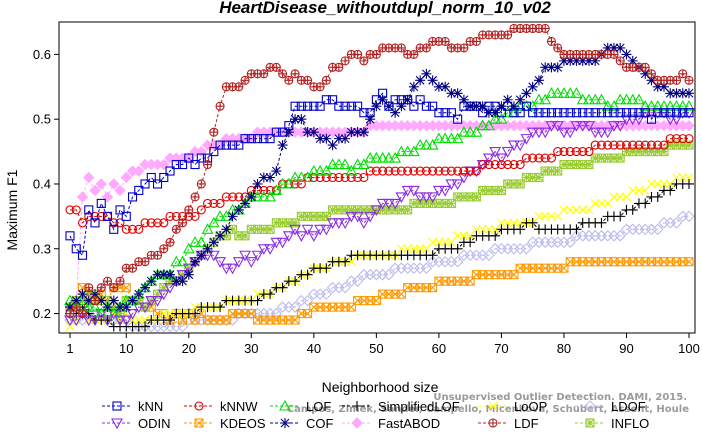  Describe the element at coordinates (251, 348) in the screenshot. I see `x-tick-label: 30` at that location.